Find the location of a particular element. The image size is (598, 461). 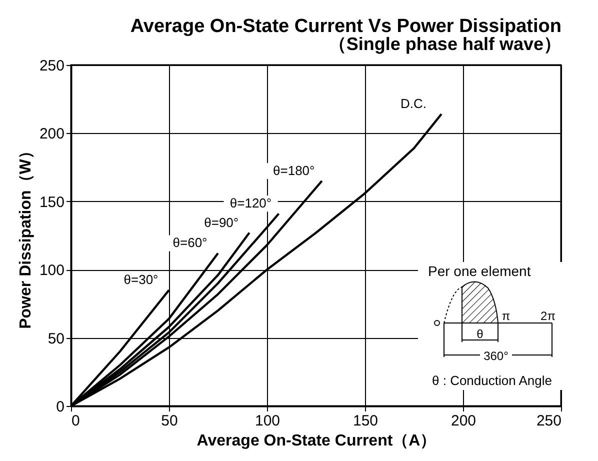

annotation: 360° is located at coordinates (496, 356).